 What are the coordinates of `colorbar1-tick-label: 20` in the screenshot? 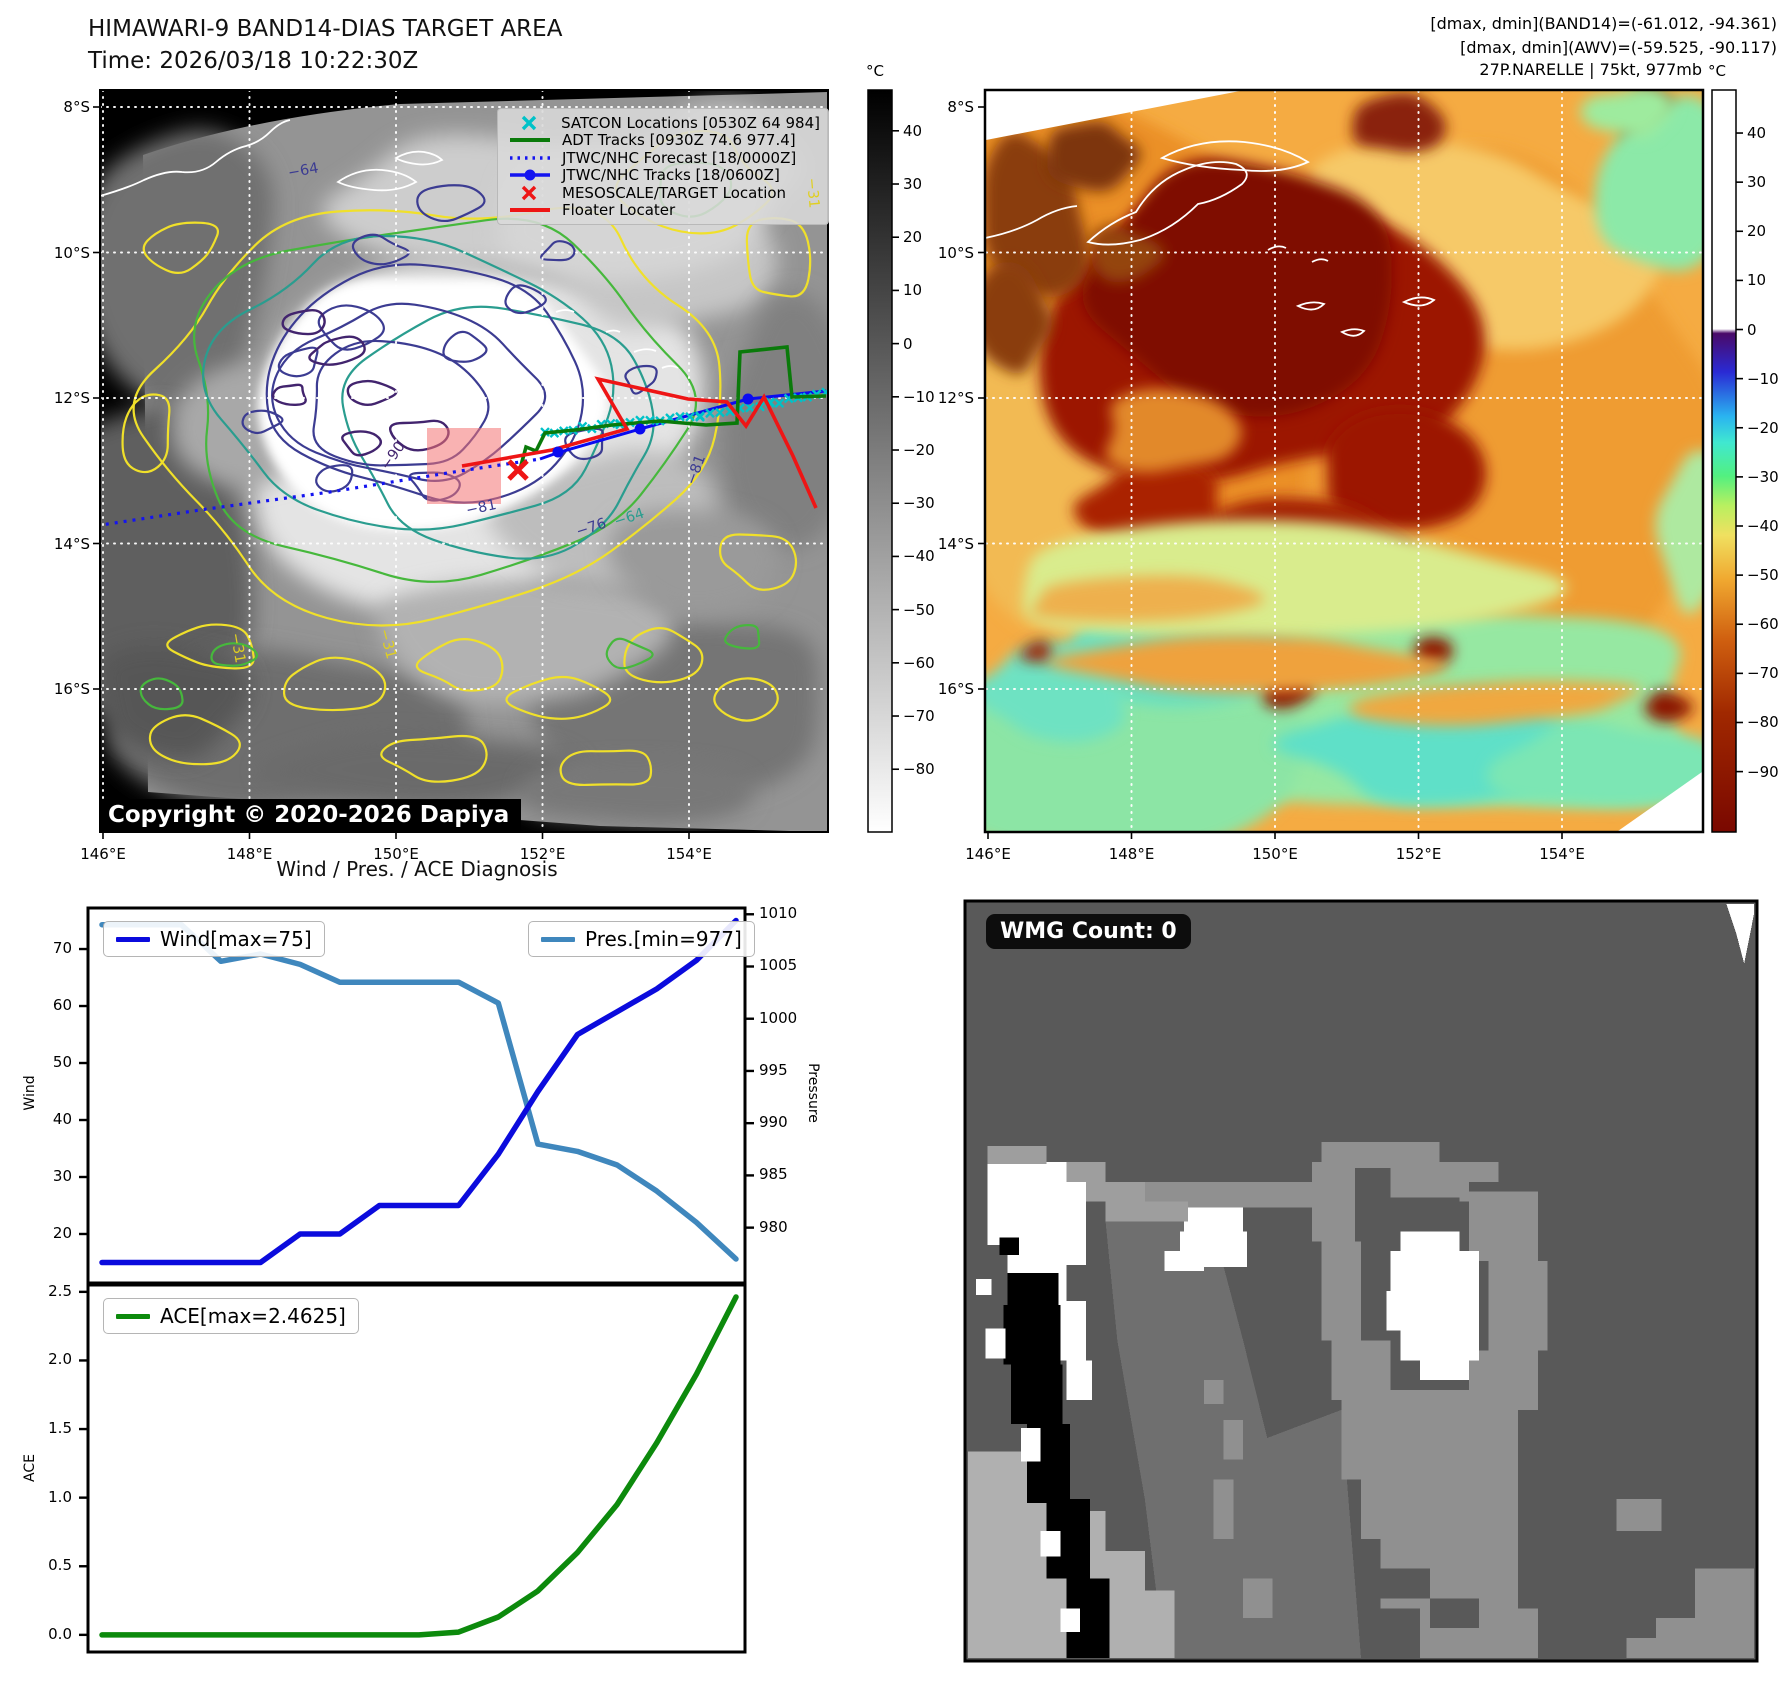 It's located at (913, 237).